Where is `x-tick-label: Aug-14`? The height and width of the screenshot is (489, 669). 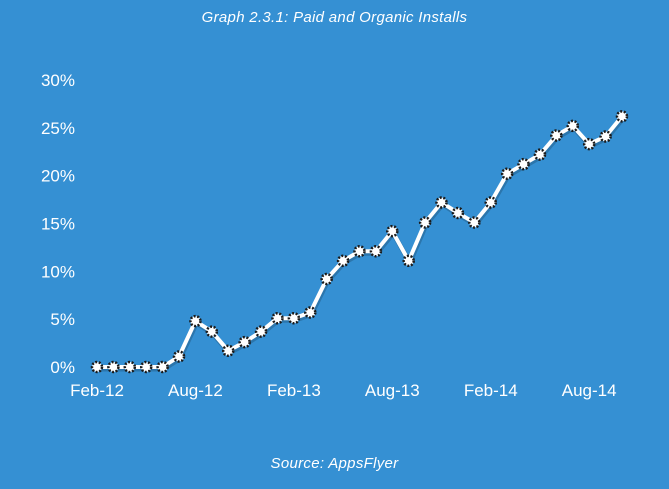
x-tick-label: Aug-14 is located at coordinates (589, 390).